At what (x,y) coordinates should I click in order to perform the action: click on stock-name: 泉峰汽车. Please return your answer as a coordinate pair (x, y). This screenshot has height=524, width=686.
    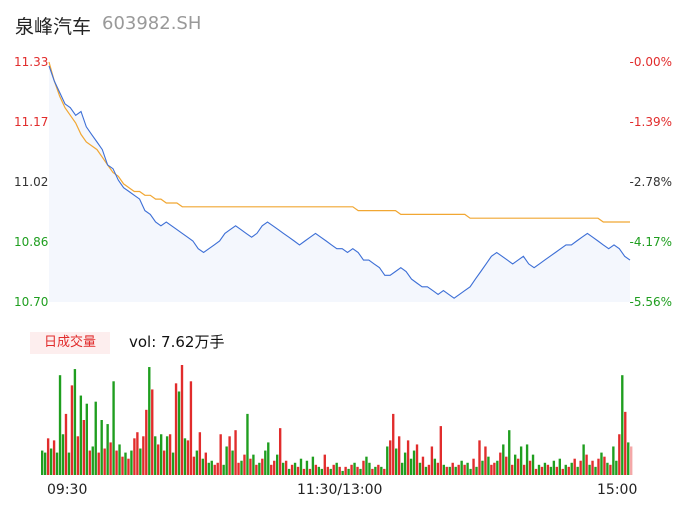
    Looking at the image, I should click on (53, 27).